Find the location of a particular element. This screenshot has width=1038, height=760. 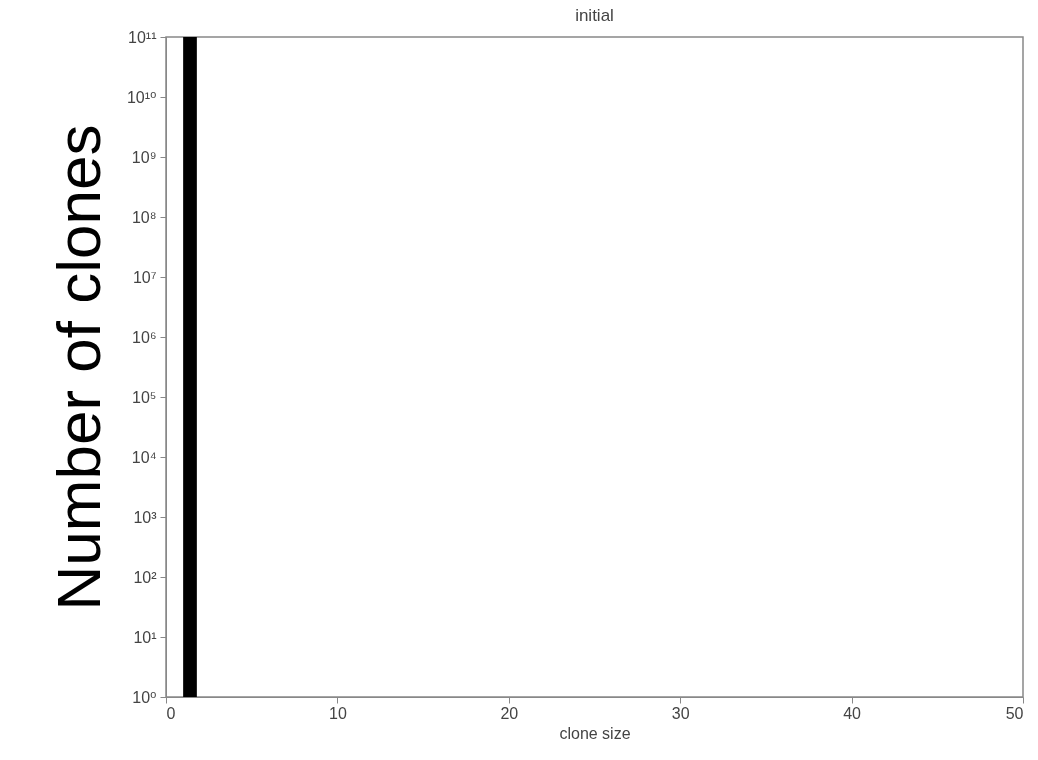

x-tick-label: 0 is located at coordinates (171, 713).